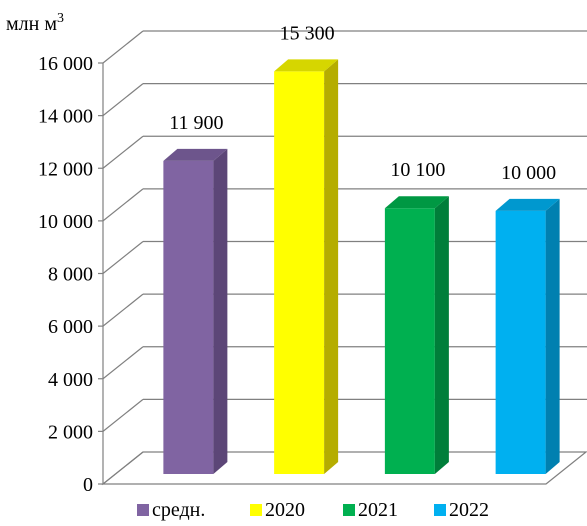 The height and width of the screenshot is (526, 587). Describe the element at coordinates (88, 485) in the screenshot. I see `y-tick-label: 0` at that location.